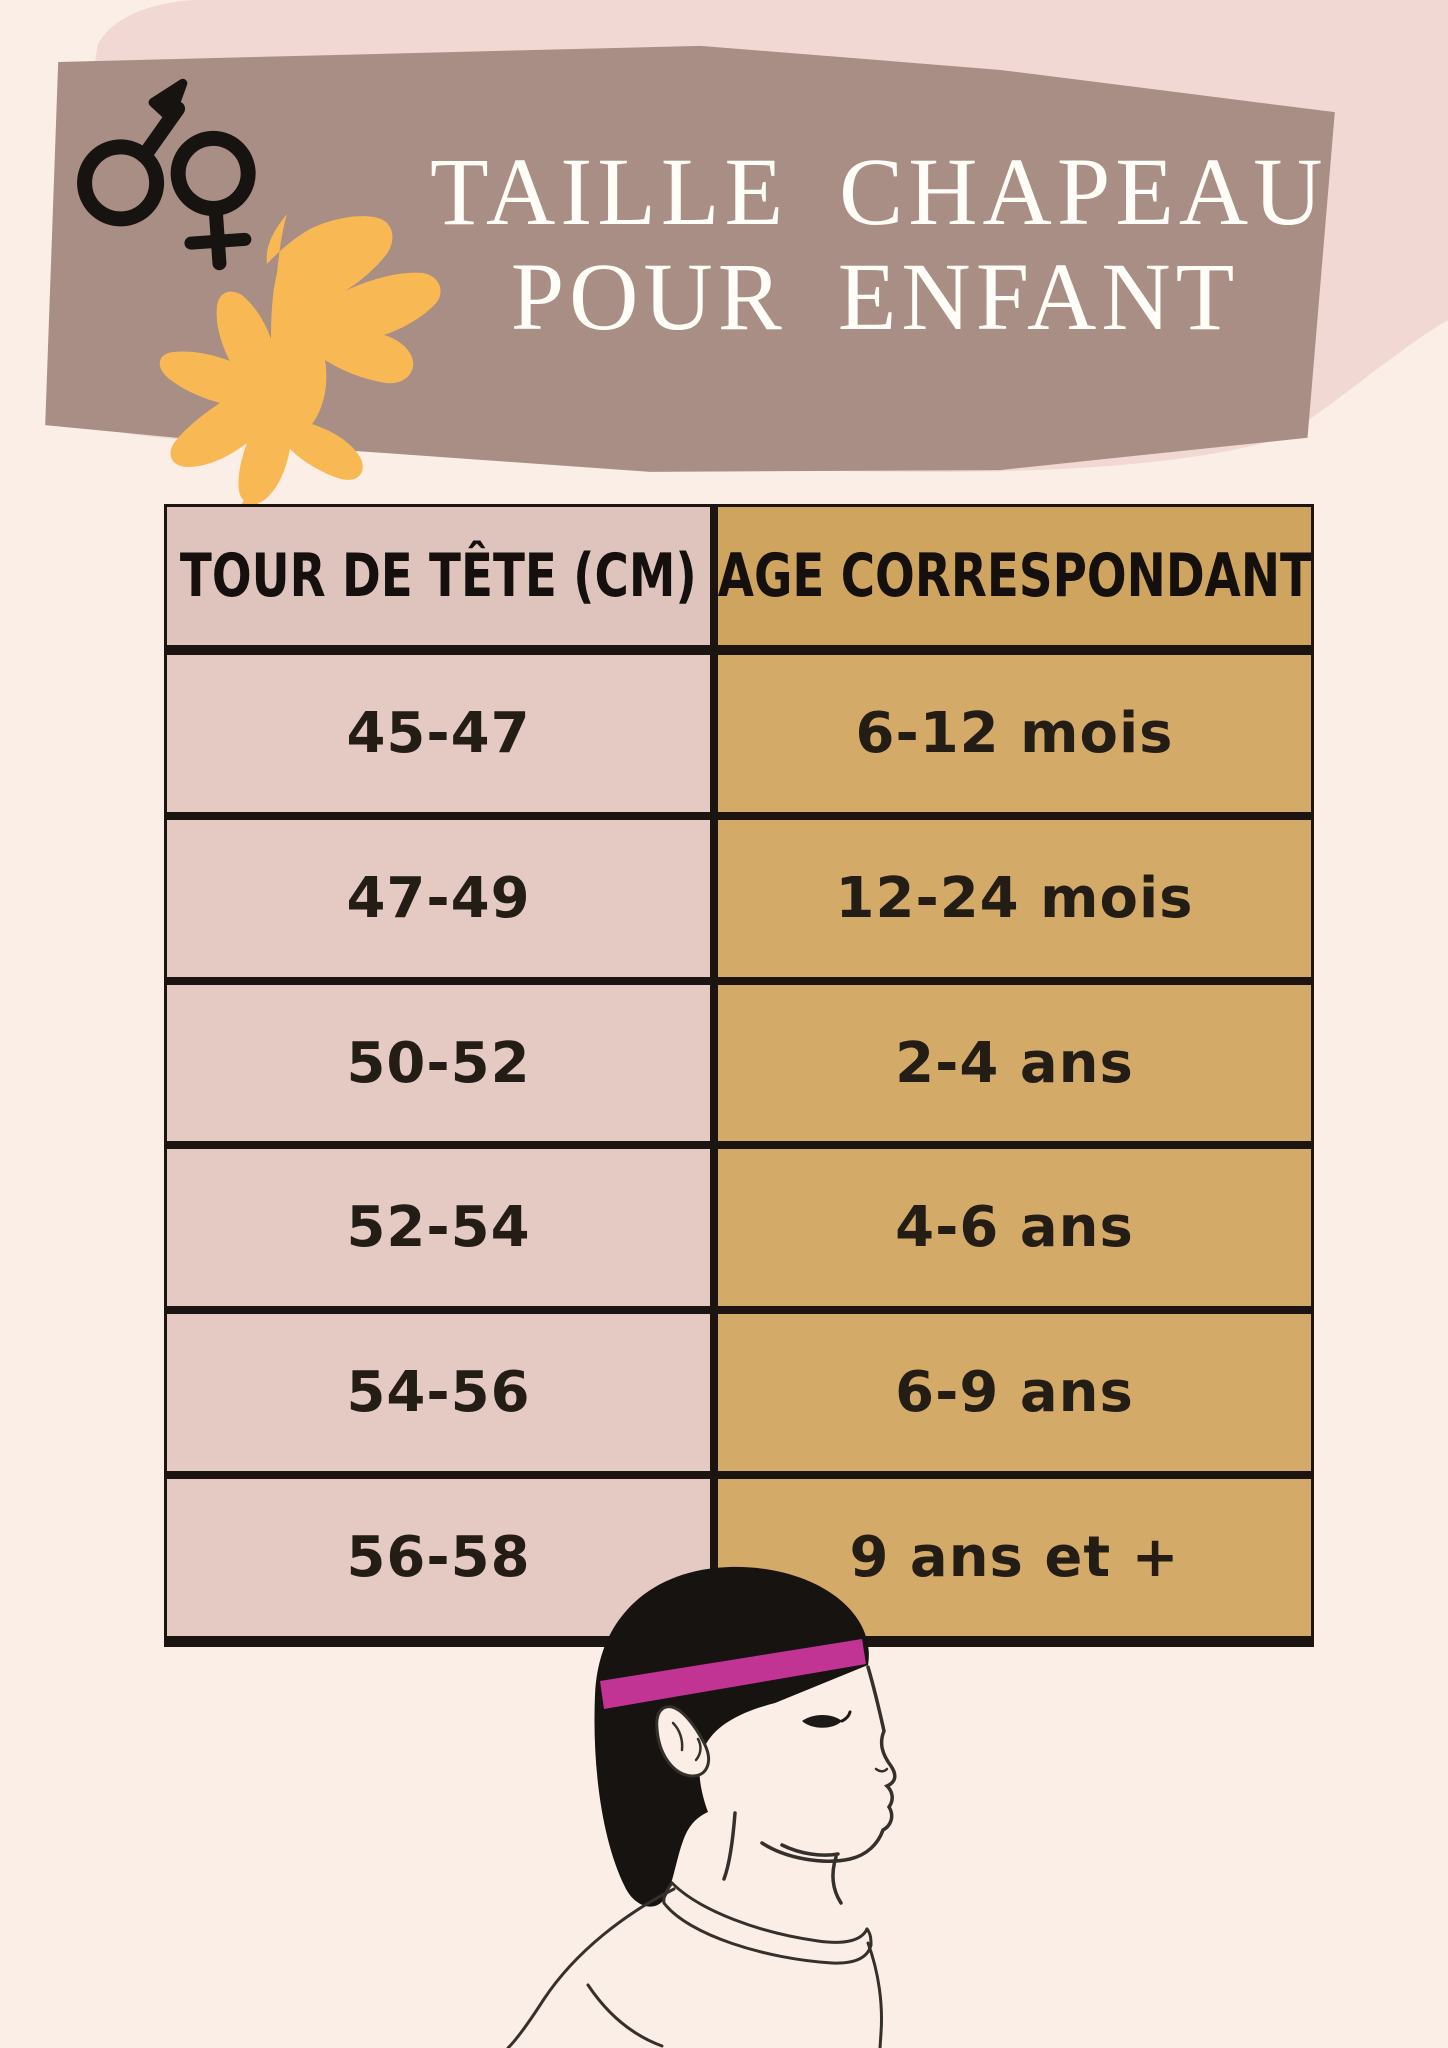 The image size is (1448, 2048). Describe the element at coordinates (739, 1553) in the screenshot. I see `table-row: 56-58 9 ans et +` at that location.